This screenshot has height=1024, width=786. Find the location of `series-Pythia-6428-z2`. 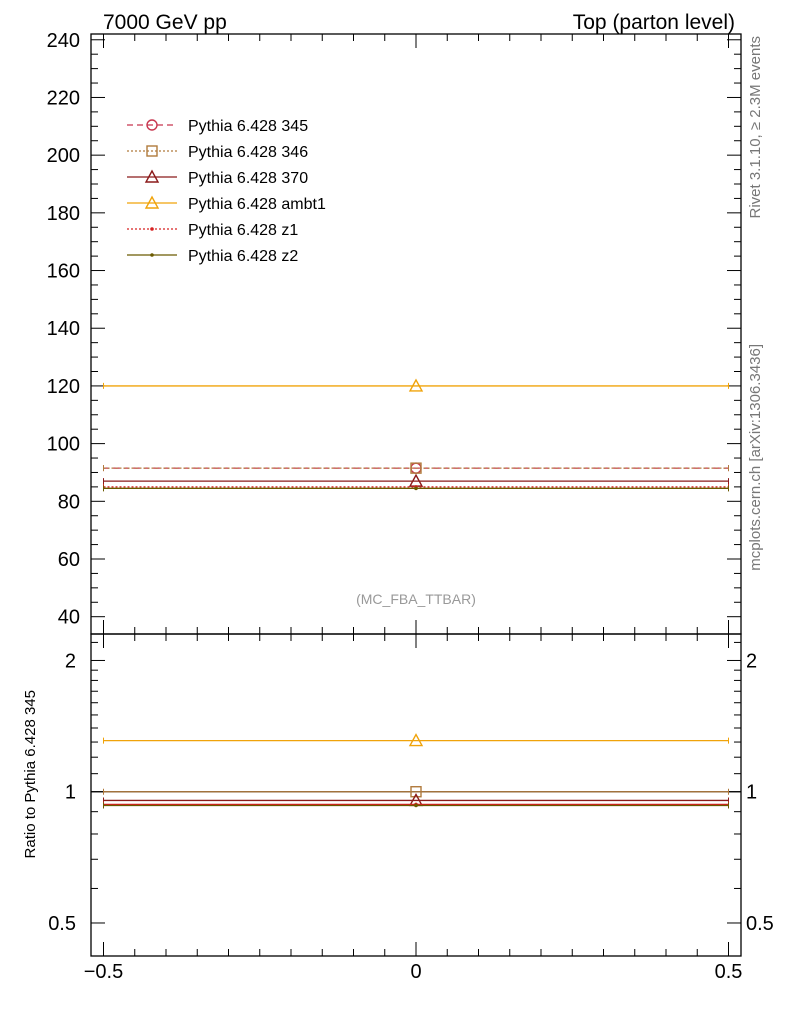

series-Pythia-6428-z2 is located at coordinates (416, 488).